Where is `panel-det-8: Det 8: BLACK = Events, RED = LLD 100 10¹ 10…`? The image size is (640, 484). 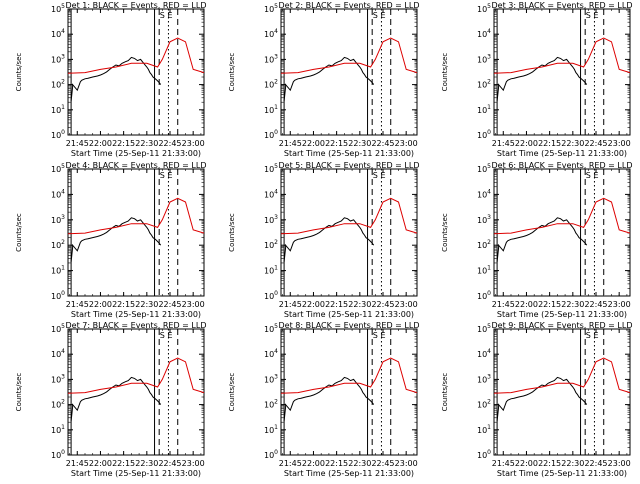
panel-det-8: Det 8: BLACK = Events, RED = LLD 100 10¹ 10… is located at coordinates (323, 399).